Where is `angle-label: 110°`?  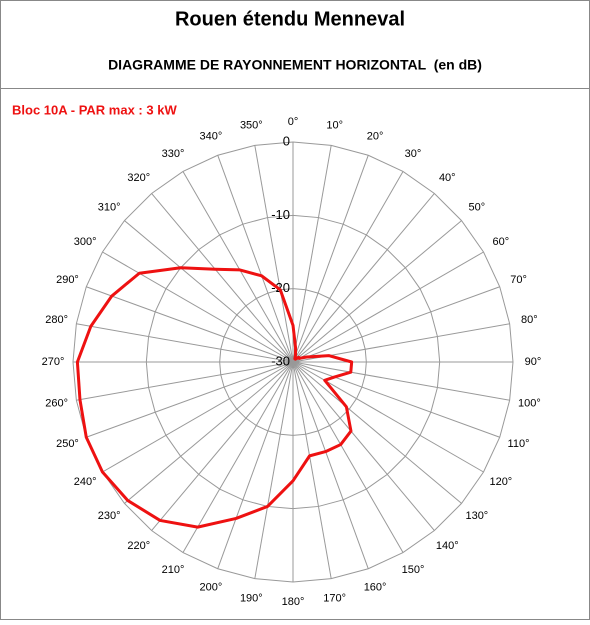
angle-label: 110° is located at coordinates (519, 444).